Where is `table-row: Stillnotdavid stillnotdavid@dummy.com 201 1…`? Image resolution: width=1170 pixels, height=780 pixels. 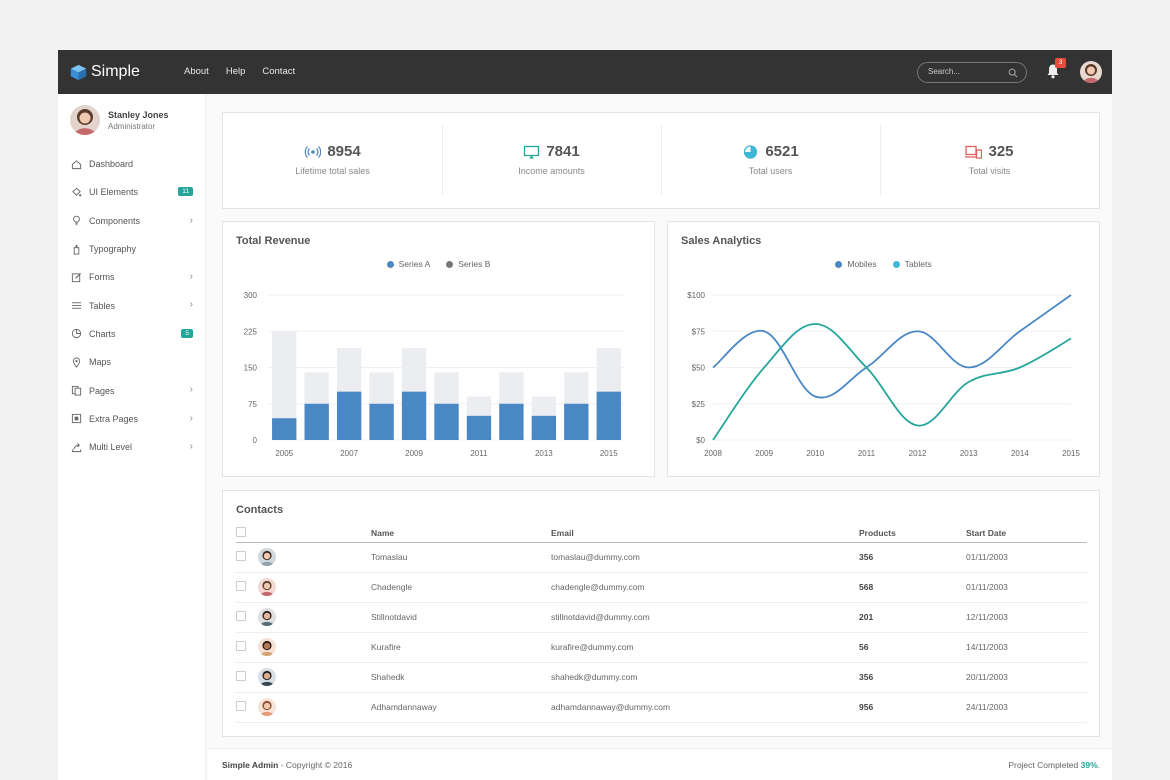 table-row: Stillnotdavid stillnotdavid@dummy.com 201 1… is located at coordinates (661, 617).